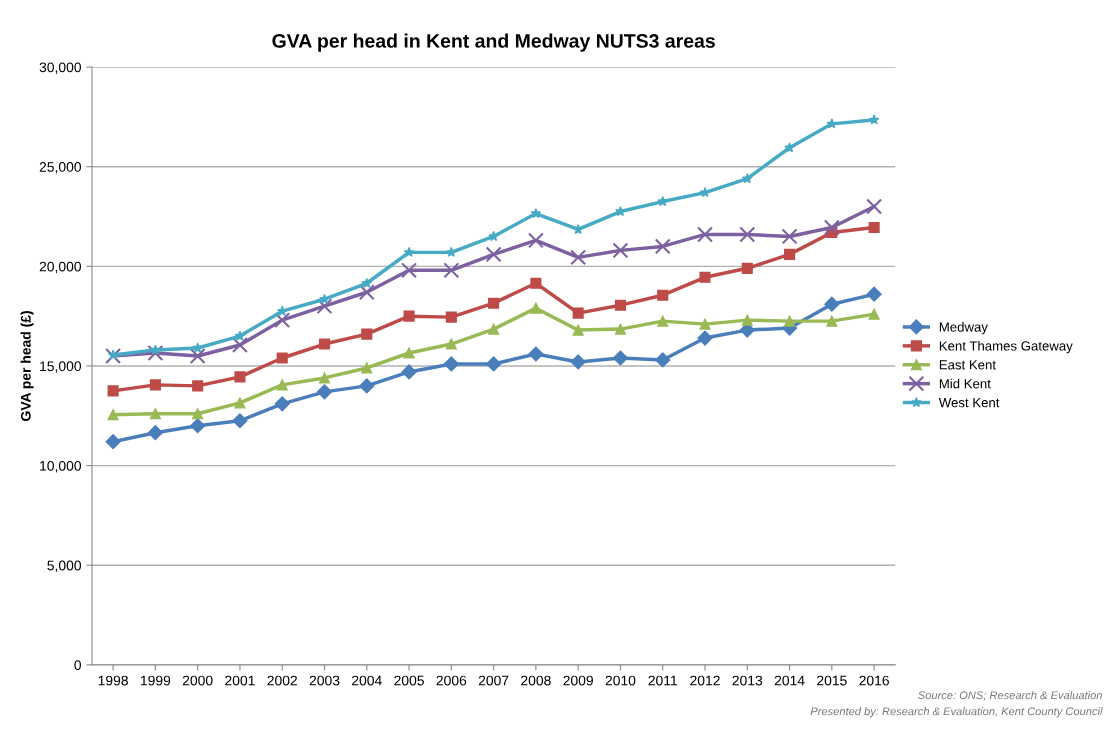 This screenshot has height=729, width=1108. What do you see at coordinates (578, 680) in the screenshot?
I see `x-tick-label: 2009` at bounding box center [578, 680].